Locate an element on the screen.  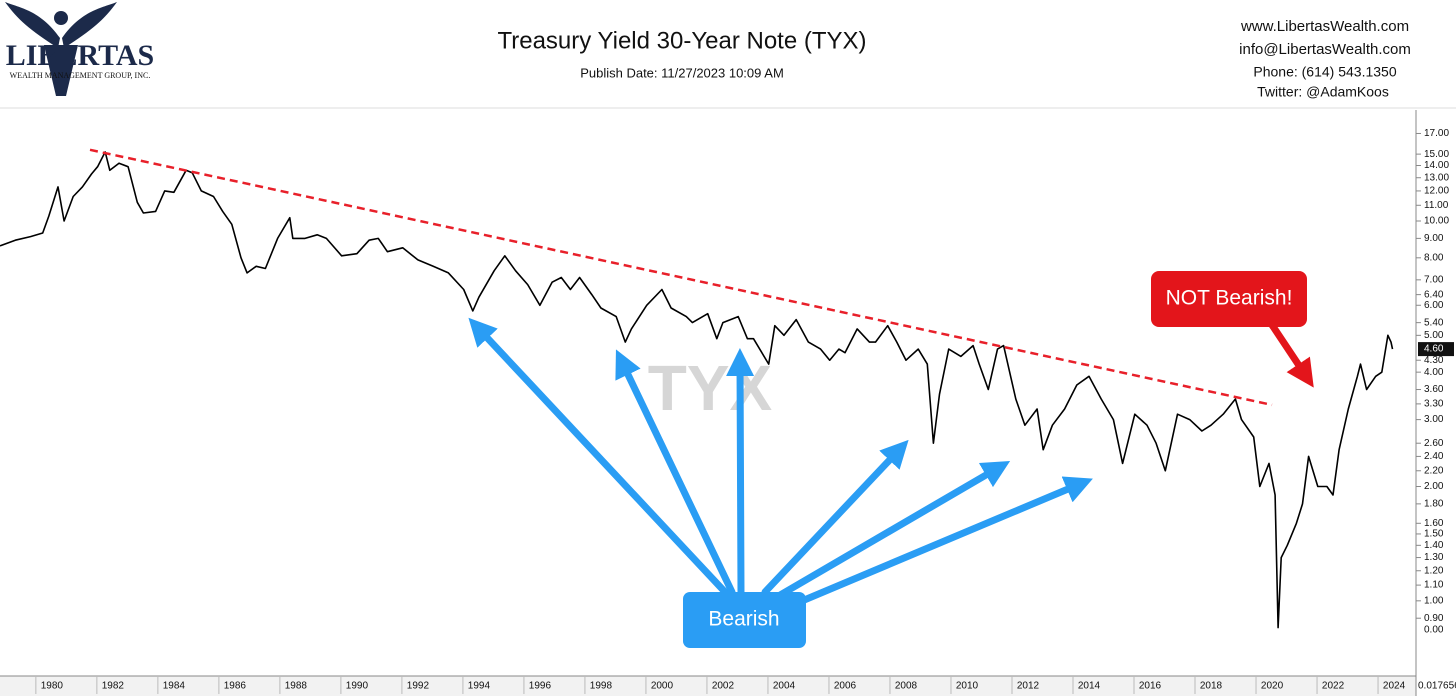
bearish-box is located at coordinates (744, 620).